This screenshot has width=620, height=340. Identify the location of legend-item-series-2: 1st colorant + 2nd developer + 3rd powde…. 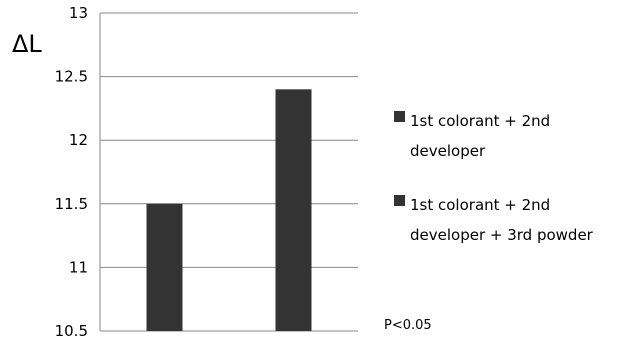
(505, 220).